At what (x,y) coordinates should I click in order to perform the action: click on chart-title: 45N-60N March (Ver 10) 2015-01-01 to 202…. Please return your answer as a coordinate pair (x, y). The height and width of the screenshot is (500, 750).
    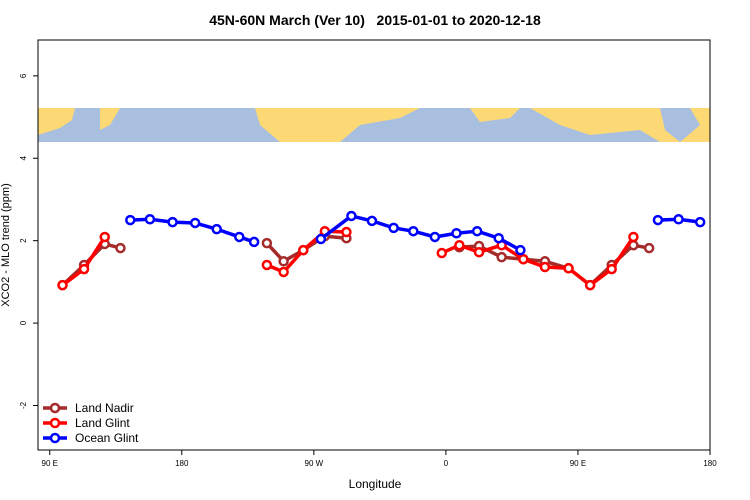
    Looking at the image, I should click on (375, 20).